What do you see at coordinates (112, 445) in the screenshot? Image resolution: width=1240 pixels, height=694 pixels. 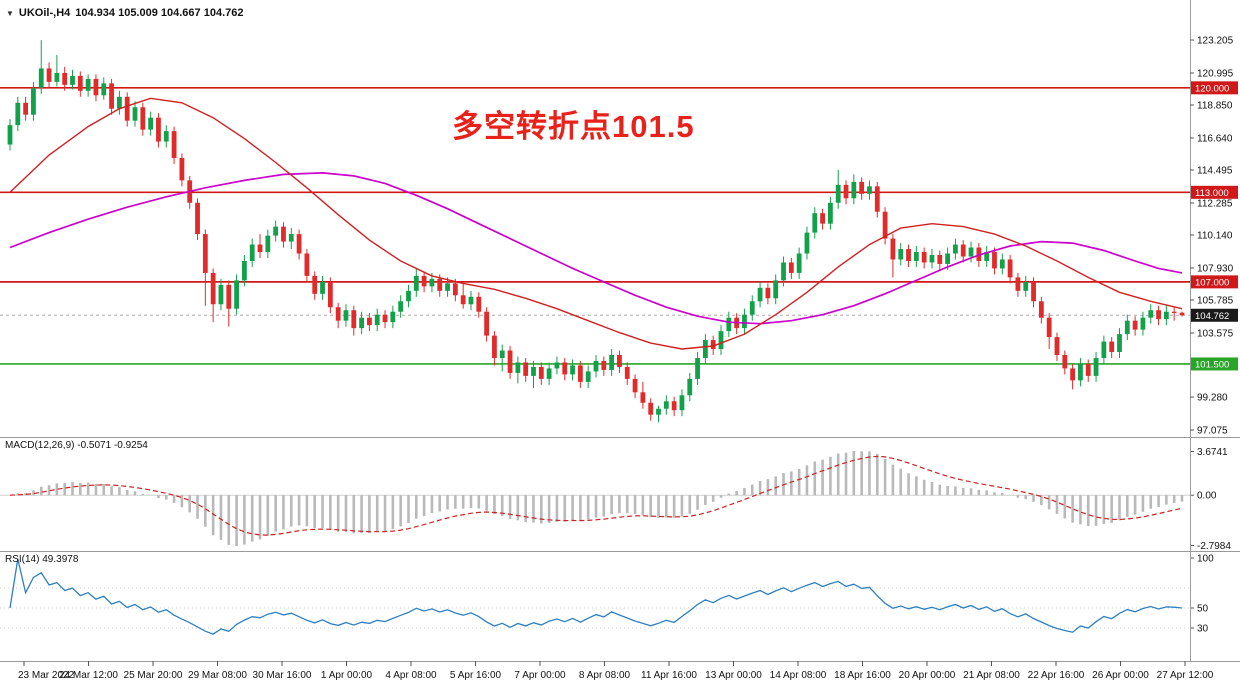 I see `macd-values-label: -0.5071 -0.9254` at bounding box center [112, 445].